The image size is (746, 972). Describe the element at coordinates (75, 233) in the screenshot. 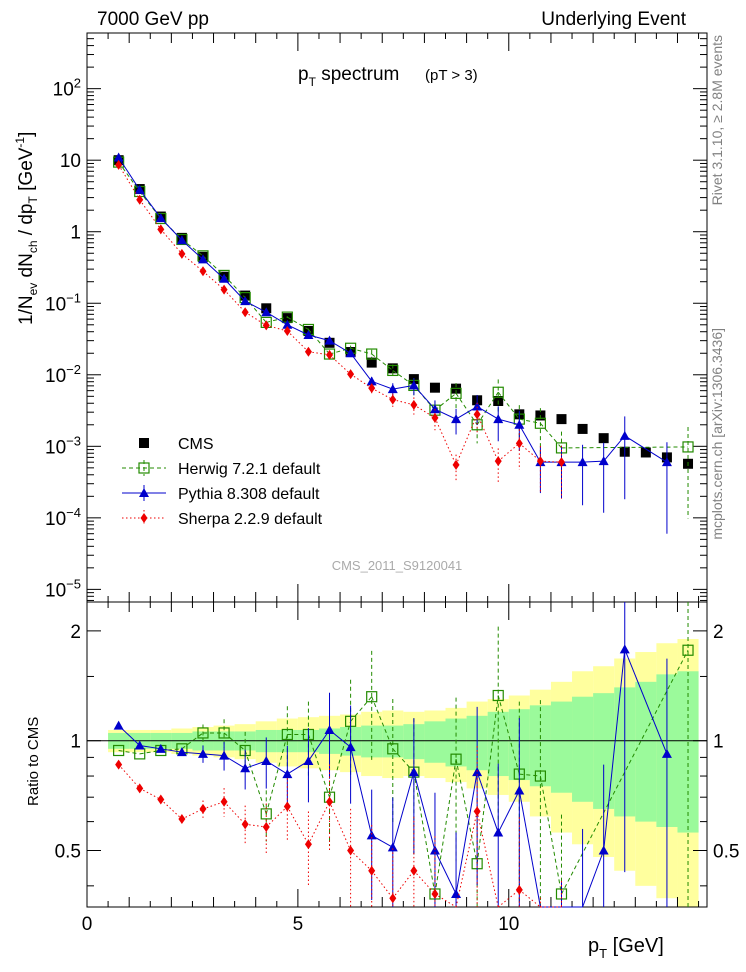

I see `y-tick-label-main: 1` at that location.